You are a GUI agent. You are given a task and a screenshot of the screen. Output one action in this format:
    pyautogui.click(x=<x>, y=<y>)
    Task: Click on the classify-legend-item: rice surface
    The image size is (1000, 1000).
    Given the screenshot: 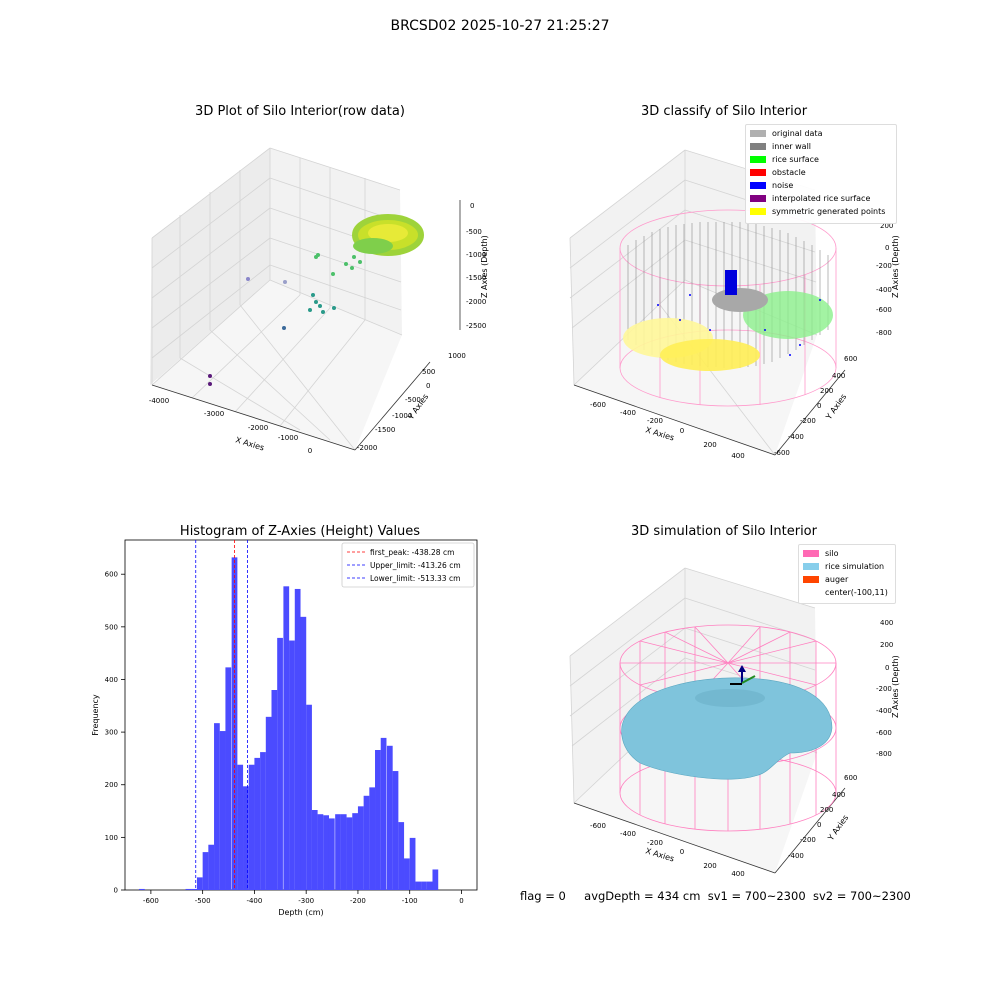 What is the action you would take?
    pyautogui.click(x=821, y=159)
    